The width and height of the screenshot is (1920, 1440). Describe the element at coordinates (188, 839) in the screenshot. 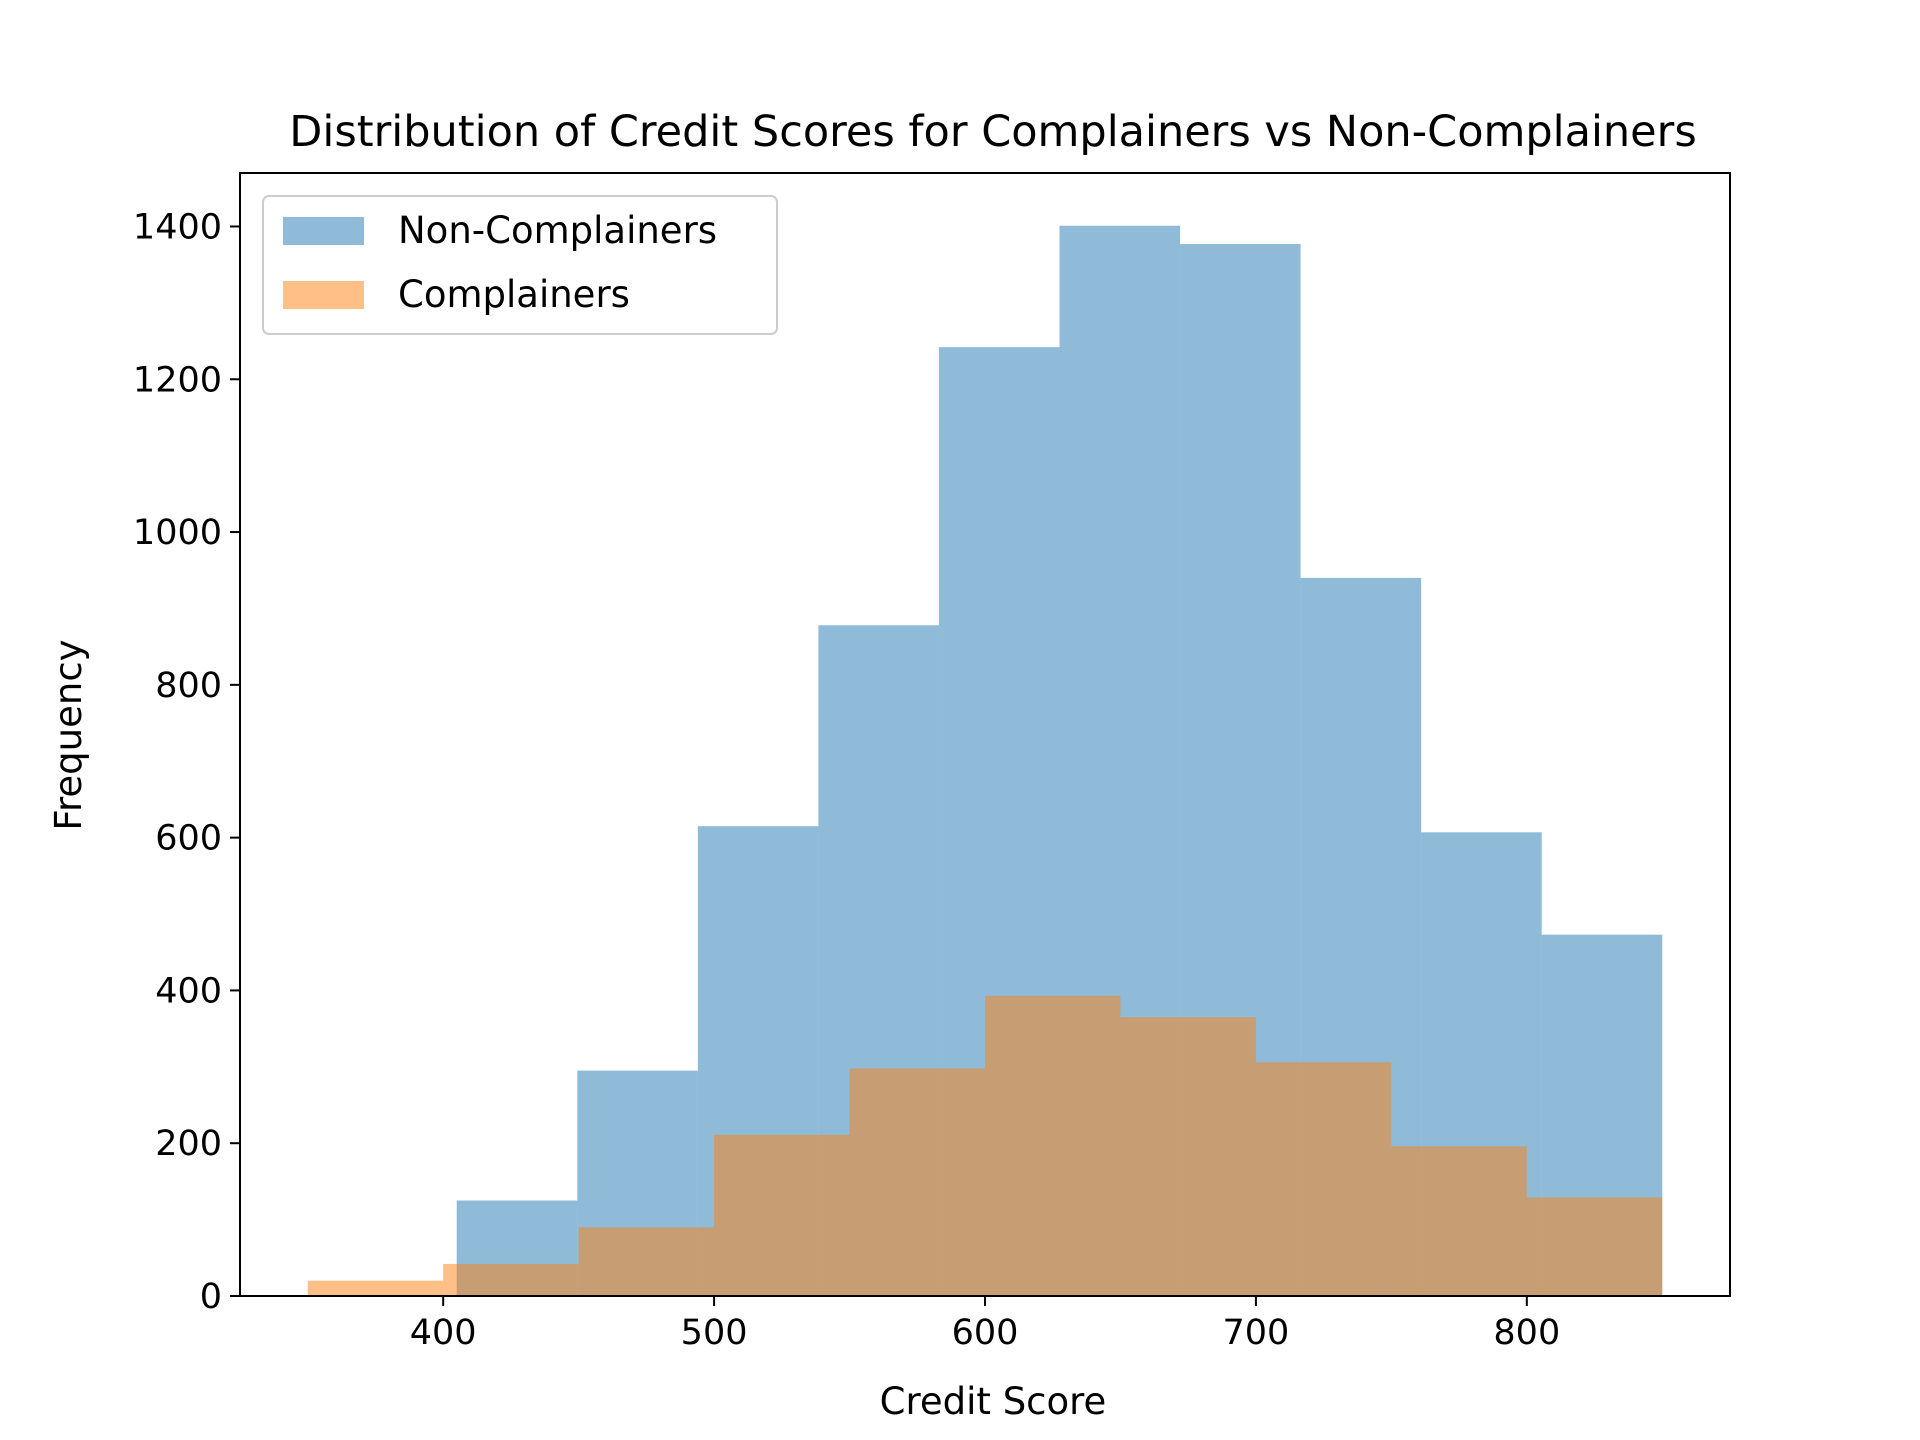

I see `y-tick-label-600: 600` at that location.